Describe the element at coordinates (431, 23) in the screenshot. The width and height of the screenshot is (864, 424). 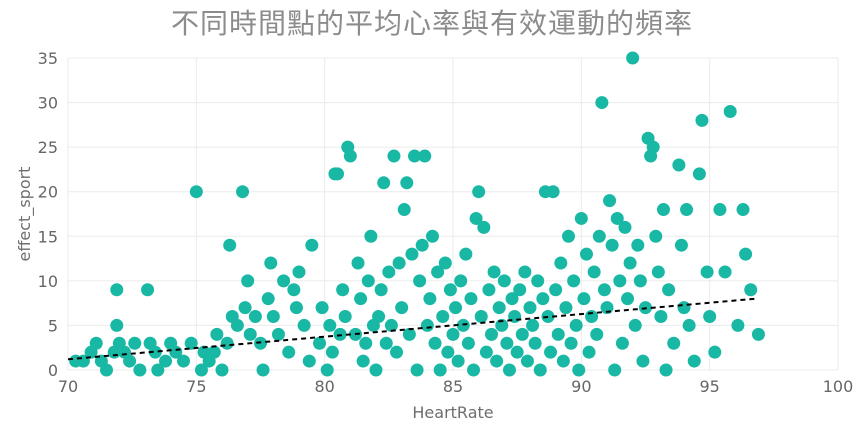
I see `chart-title: 不同時間點的平均心率與有效運動的頻率` at that location.